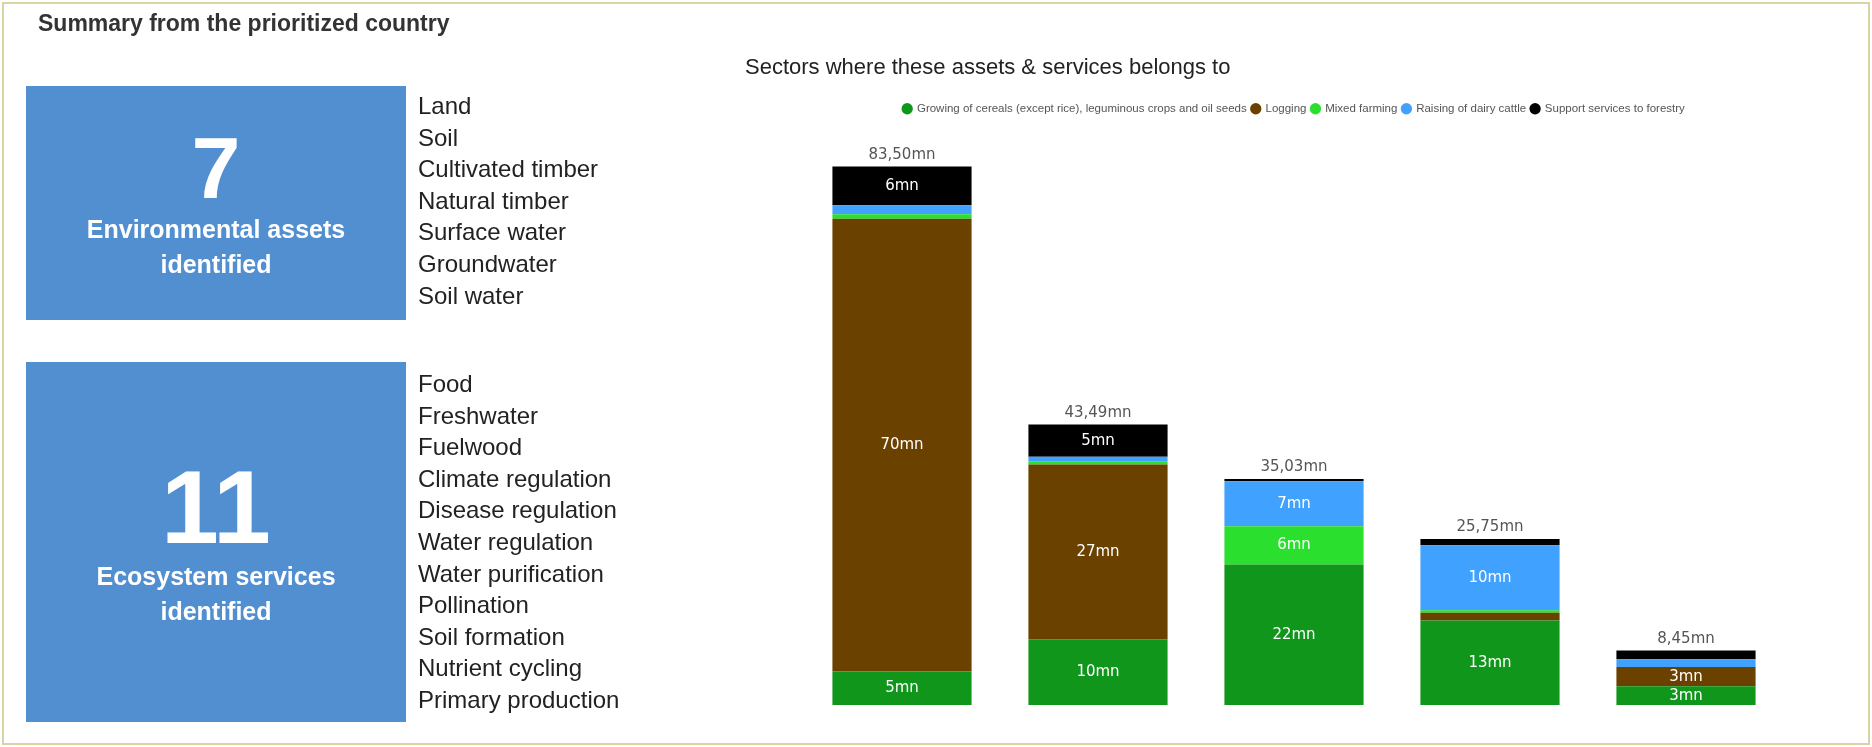 Image resolution: width=1872 pixels, height=747 pixels. What do you see at coordinates (1361, 107) in the screenshot?
I see `legend-label: Mixed farming` at bounding box center [1361, 107].